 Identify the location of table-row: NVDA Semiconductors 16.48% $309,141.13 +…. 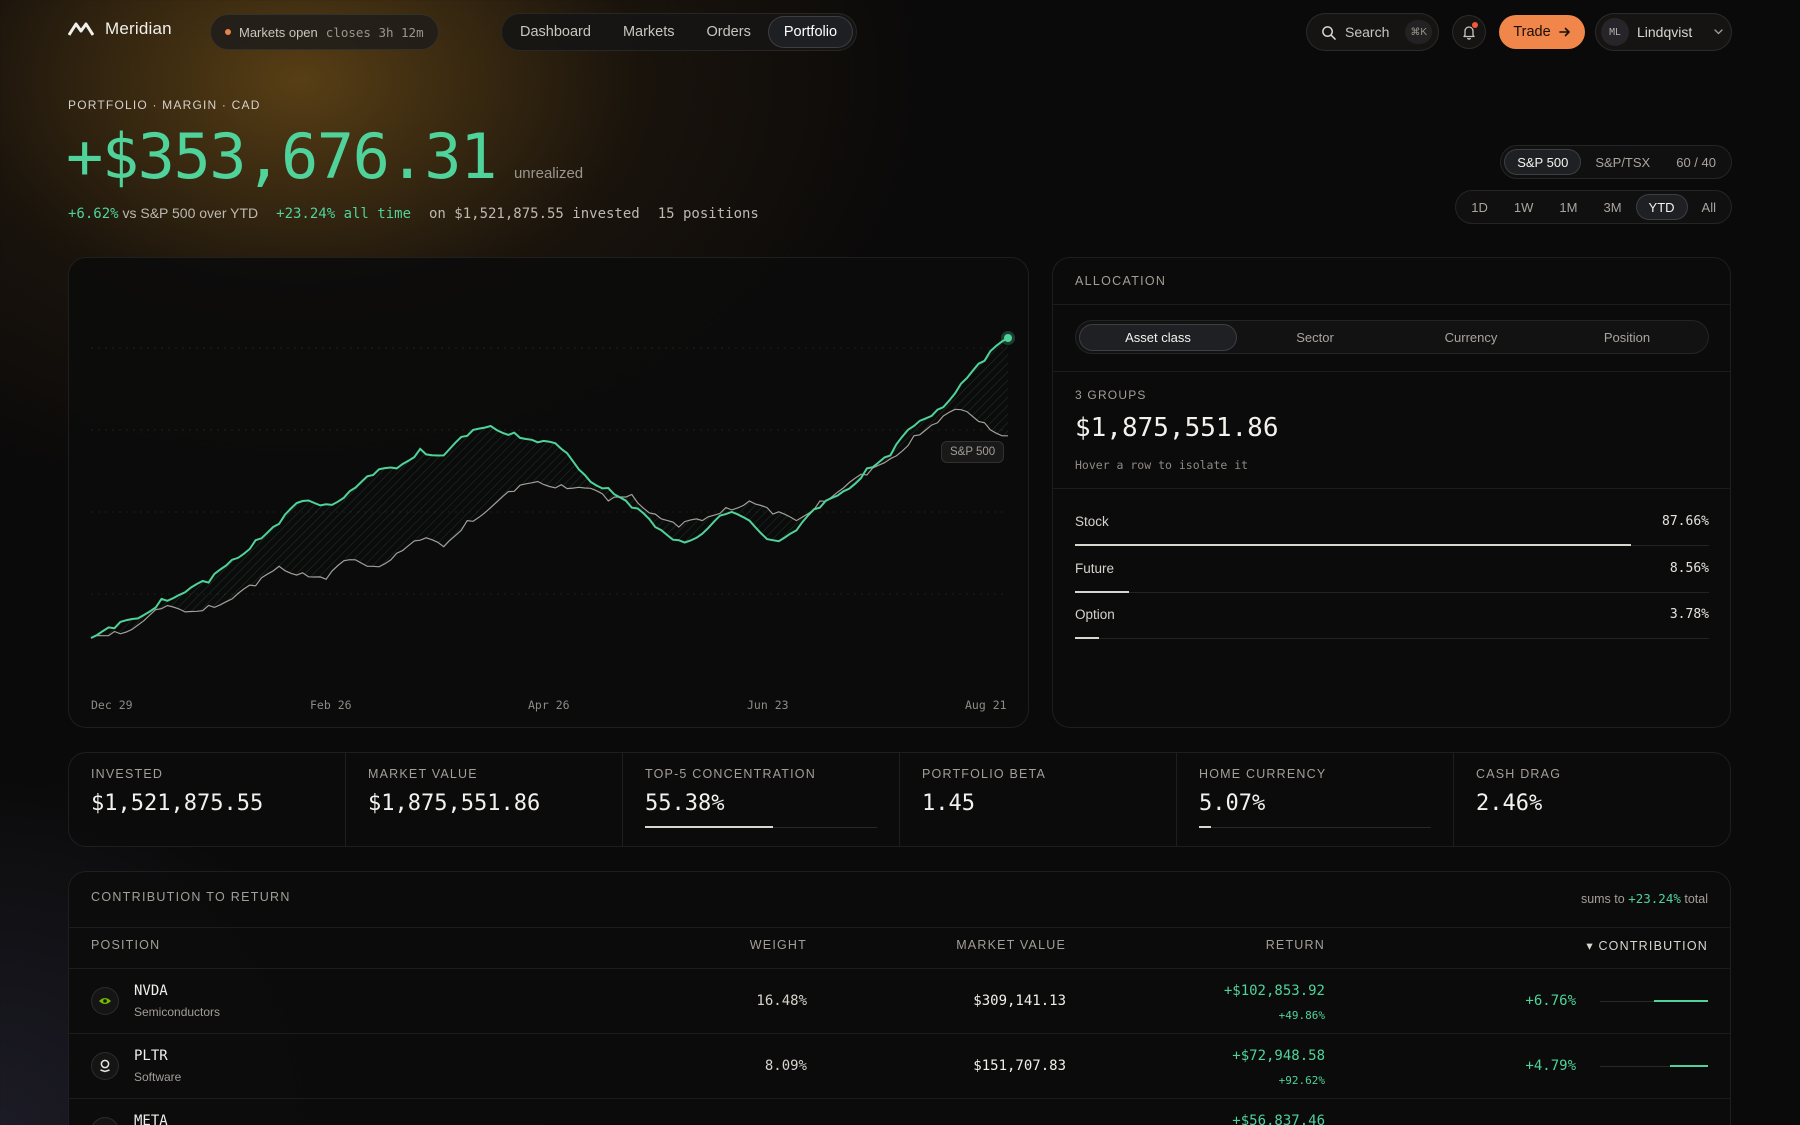
(899, 1000).